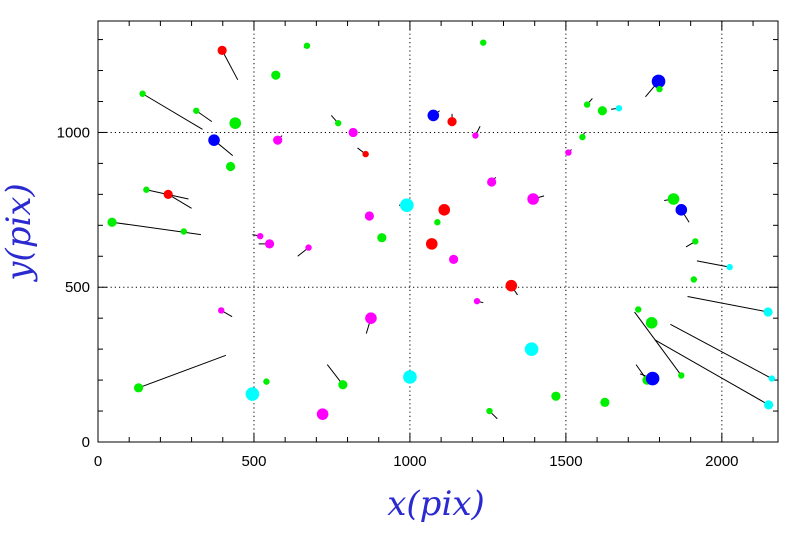 The height and width of the screenshot is (537, 797). What do you see at coordinates (77, 287) in the screenshot?
I see `y-tick-label: 500` at bounding box center [77, 287].